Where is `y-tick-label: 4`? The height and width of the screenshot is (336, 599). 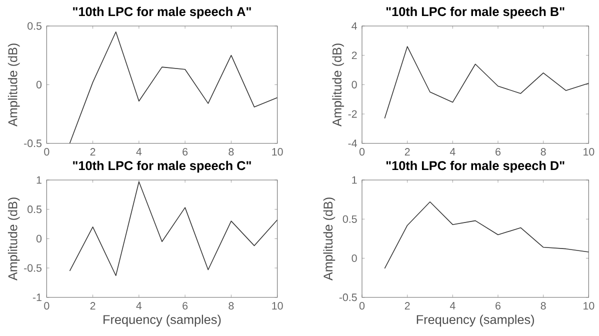
y-tick-label: 4 is located at coordinates (354, 26).